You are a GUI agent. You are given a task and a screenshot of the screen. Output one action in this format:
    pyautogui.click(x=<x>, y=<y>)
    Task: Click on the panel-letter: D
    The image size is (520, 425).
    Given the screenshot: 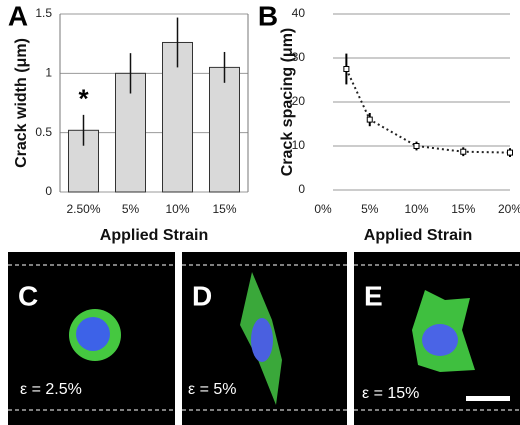 What is the action you would take?
    pyautogui.click(x=202, y=295)
    